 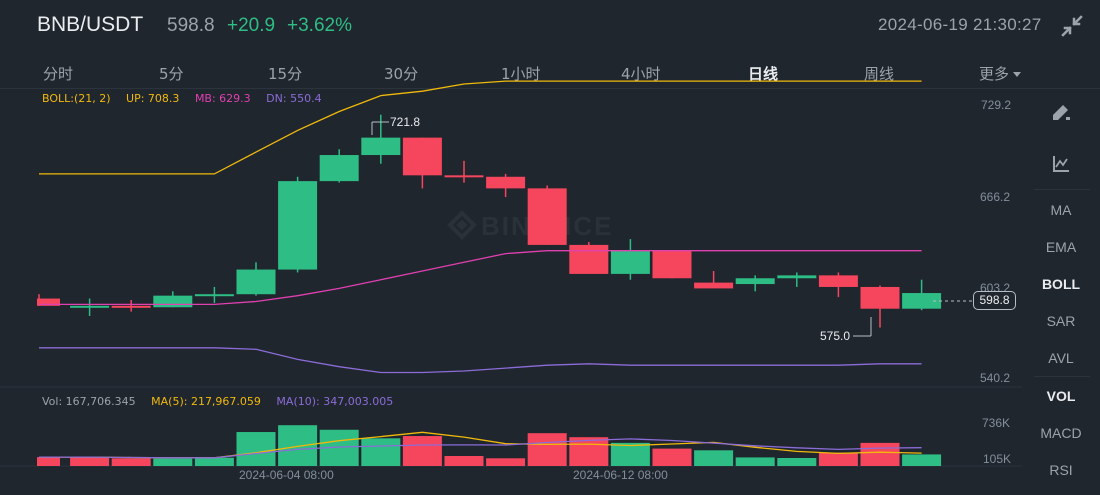 What do you see at coordinates (997, 459) in the screenshot?
I see `volume-axis-tick: 105K` at bounding box center [997, 459].